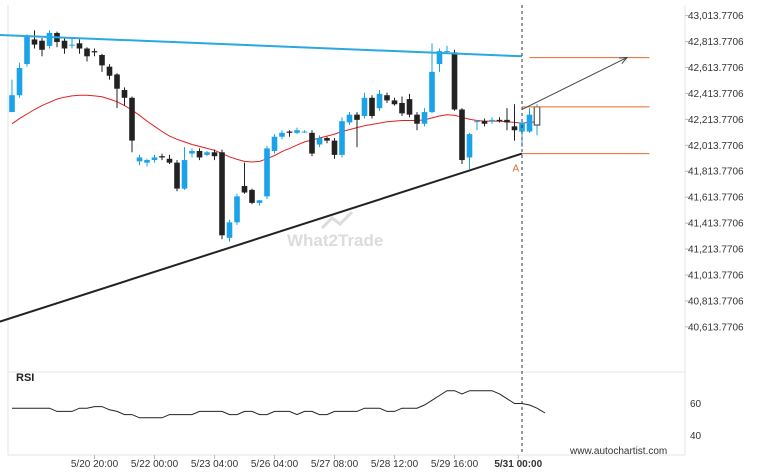 This screenshot has width=760, height=475. What do you see at coordinates (95, 464) in the screenshot?
I see `x-tick-label: 5/20 20:00` at bounding box center [95, 464].